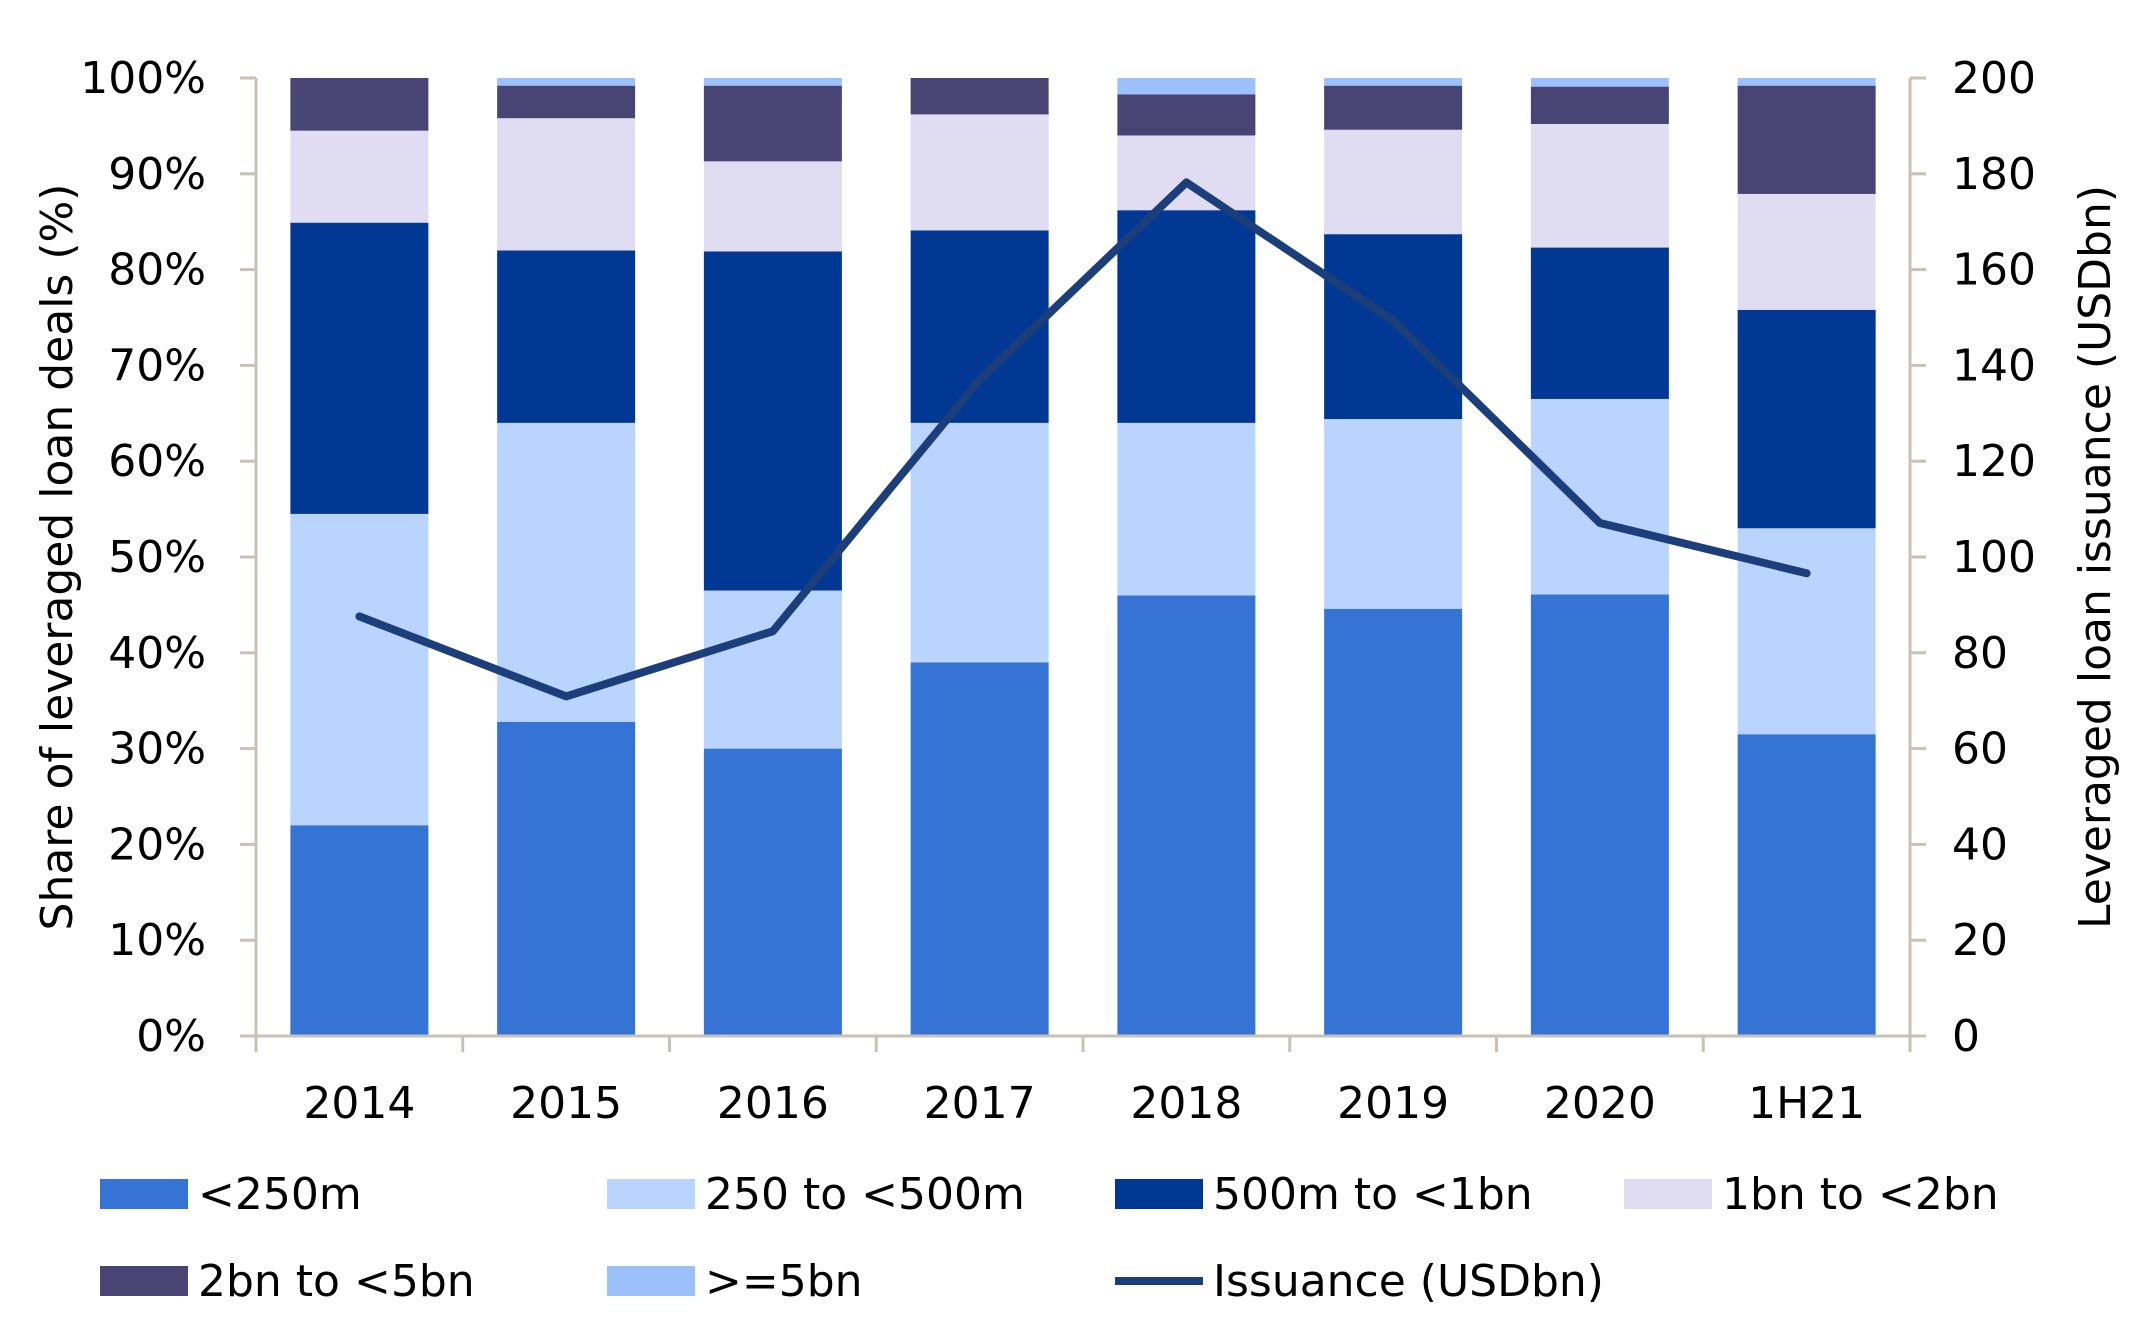 The image size is (2140, 1329). Describe the element at coordinates (157, 365) in the screenshot. I see `y-tick-label: 70%` at that location.